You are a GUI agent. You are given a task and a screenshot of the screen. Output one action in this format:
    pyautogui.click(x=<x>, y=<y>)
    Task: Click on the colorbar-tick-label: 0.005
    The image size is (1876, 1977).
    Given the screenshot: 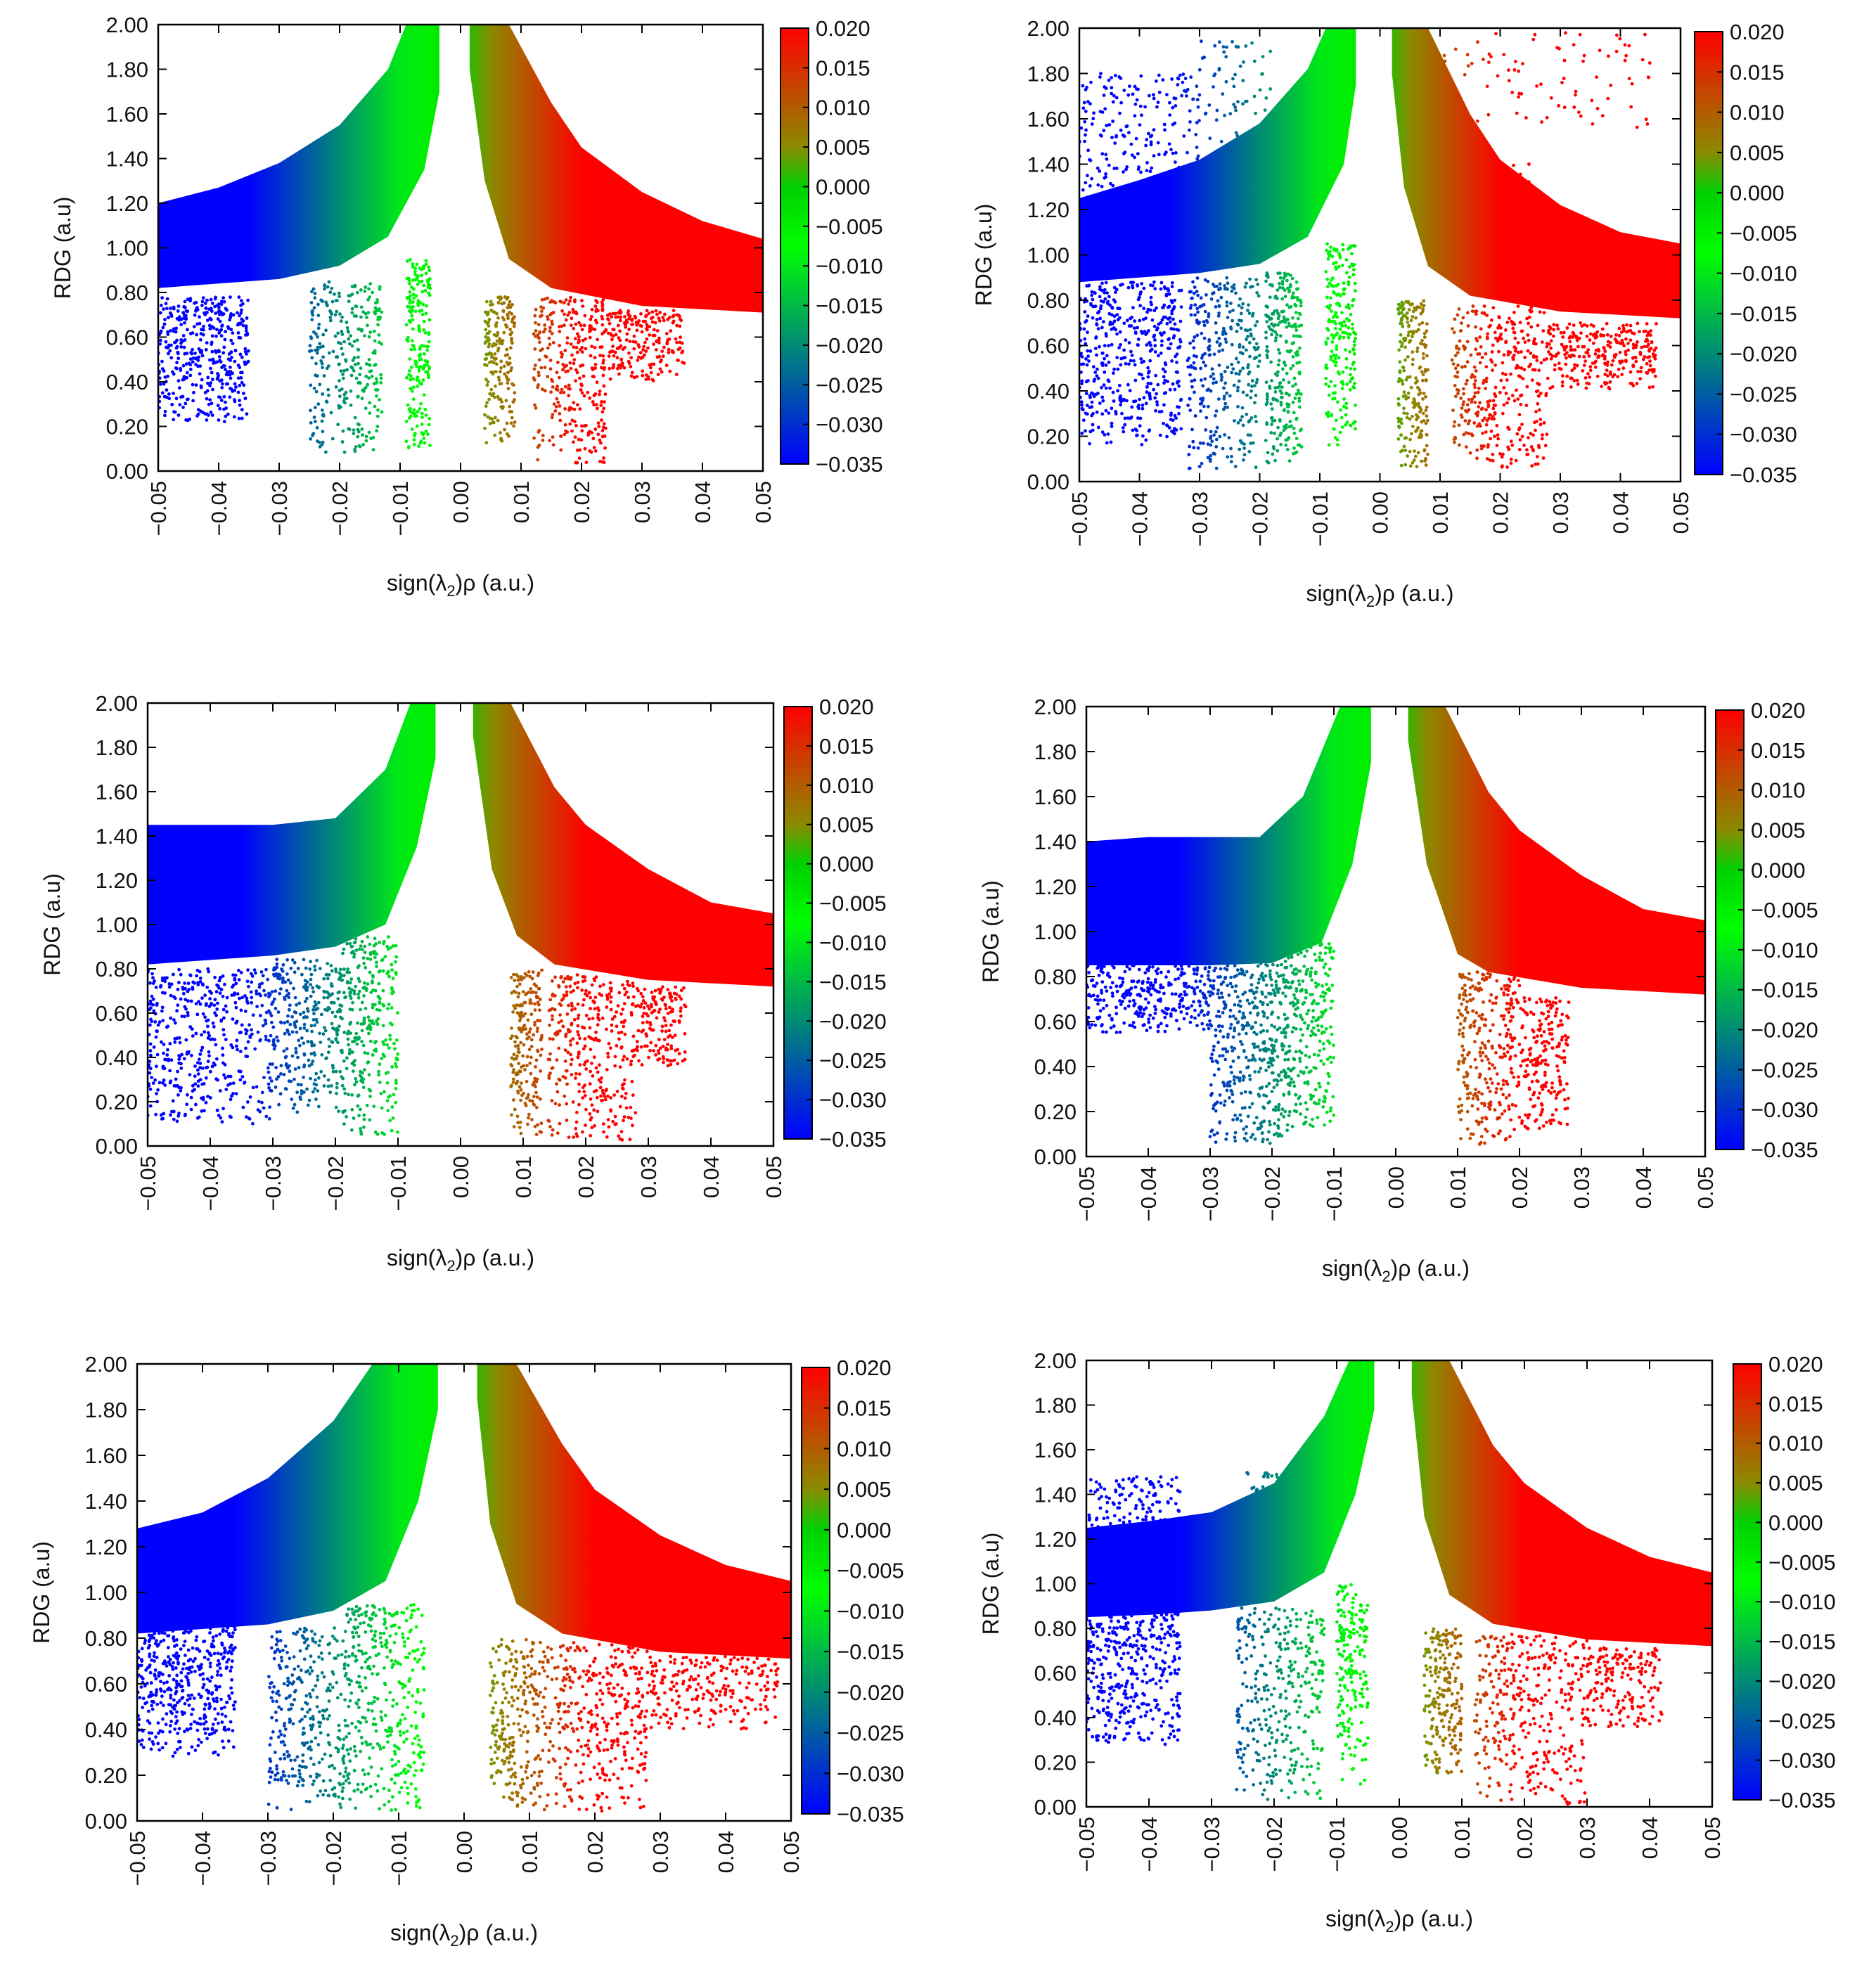 What is the action you would take?
    pyautogui.click(x=1757, y=153)
    